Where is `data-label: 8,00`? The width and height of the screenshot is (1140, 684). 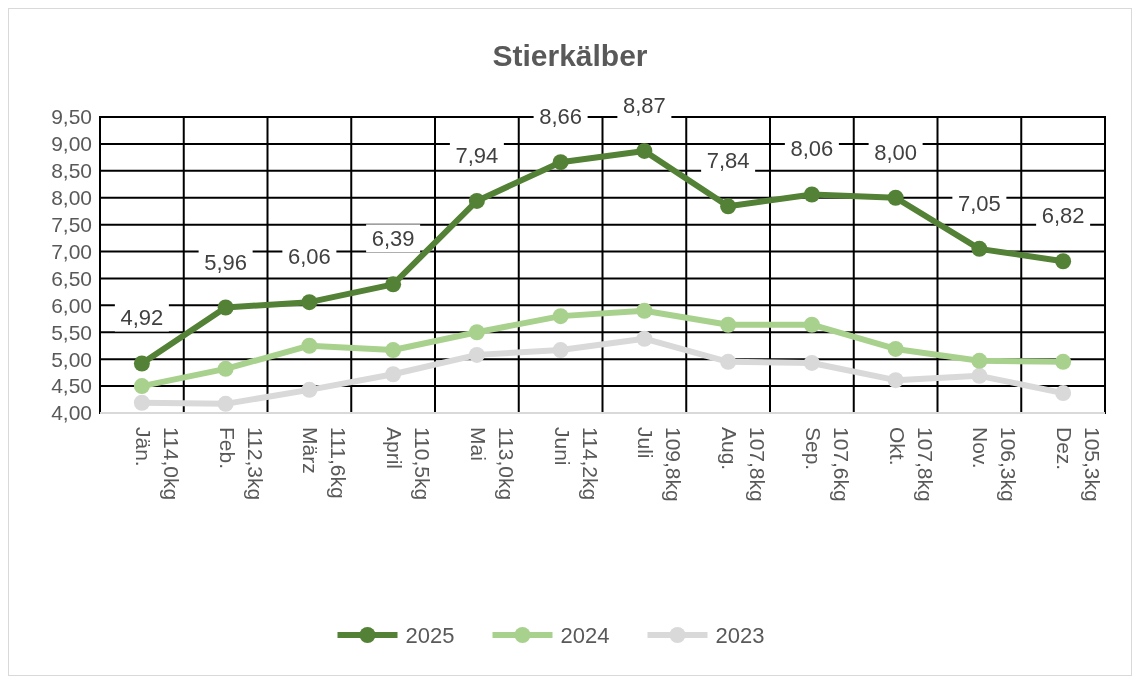
data-label: 8,00 is located at coordinates (896, 152).